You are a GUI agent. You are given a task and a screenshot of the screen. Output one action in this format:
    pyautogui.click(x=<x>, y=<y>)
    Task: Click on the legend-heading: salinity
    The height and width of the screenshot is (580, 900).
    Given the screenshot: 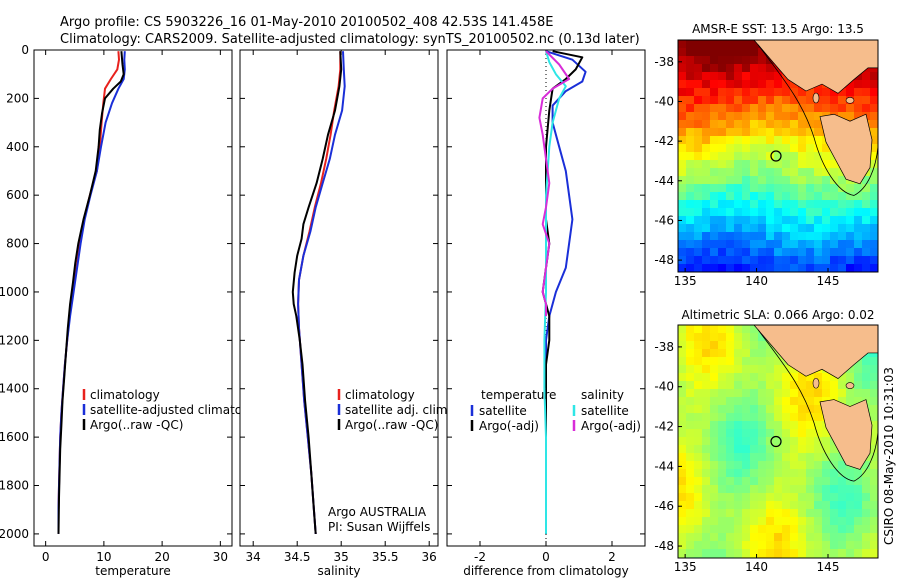 What is the action you would take?
    pyautogui.click(x=602, y=395)
    